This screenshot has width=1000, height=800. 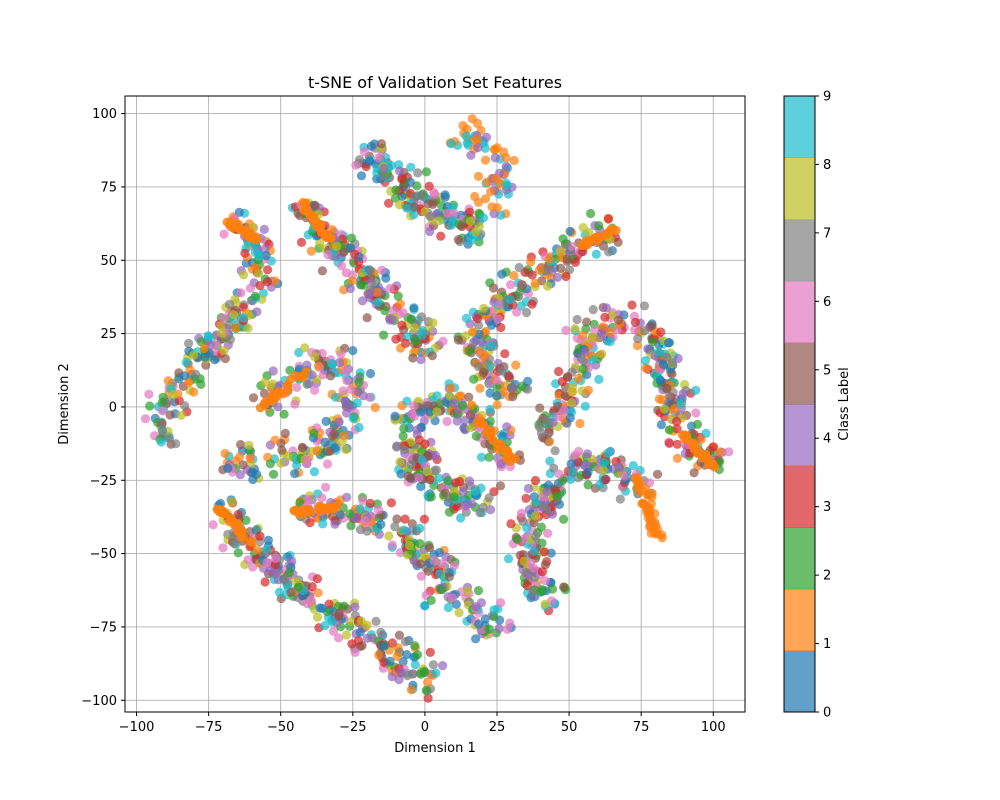 I want to click on colorbar-segment, so click(x=799, y=619).